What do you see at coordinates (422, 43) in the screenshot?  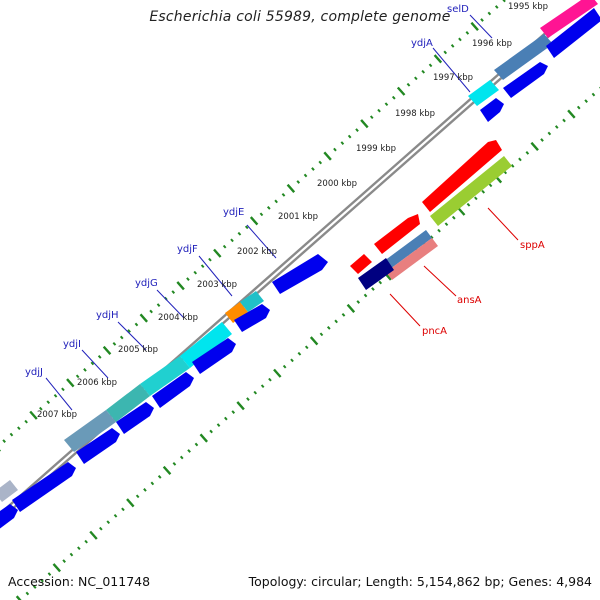 I see `gene-label-ydja: ydjA` at bounding box center [422, 43].